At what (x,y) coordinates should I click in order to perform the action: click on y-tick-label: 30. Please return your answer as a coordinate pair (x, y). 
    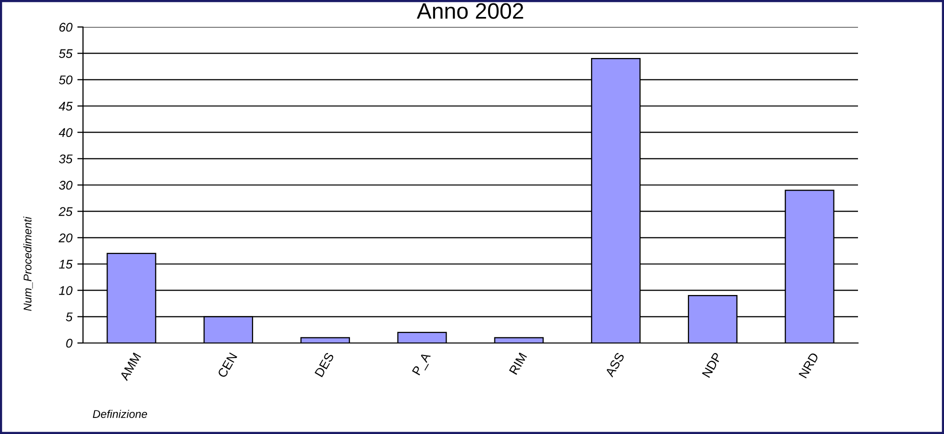
    Looking at the image, I should click on (65, 185).